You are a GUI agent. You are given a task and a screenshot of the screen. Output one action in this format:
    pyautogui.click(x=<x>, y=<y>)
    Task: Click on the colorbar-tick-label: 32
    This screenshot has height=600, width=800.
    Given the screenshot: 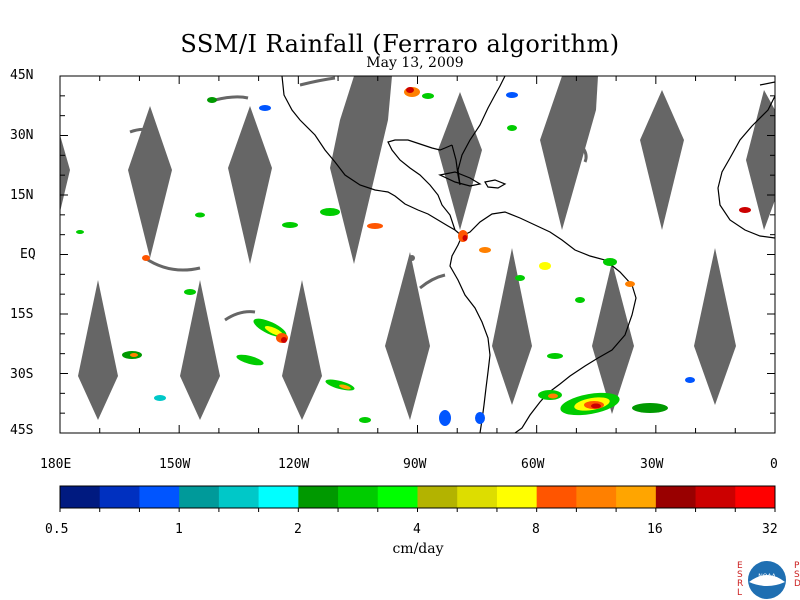 What is the action you would take?
    pyautogui.click(x=770, y=529)
    